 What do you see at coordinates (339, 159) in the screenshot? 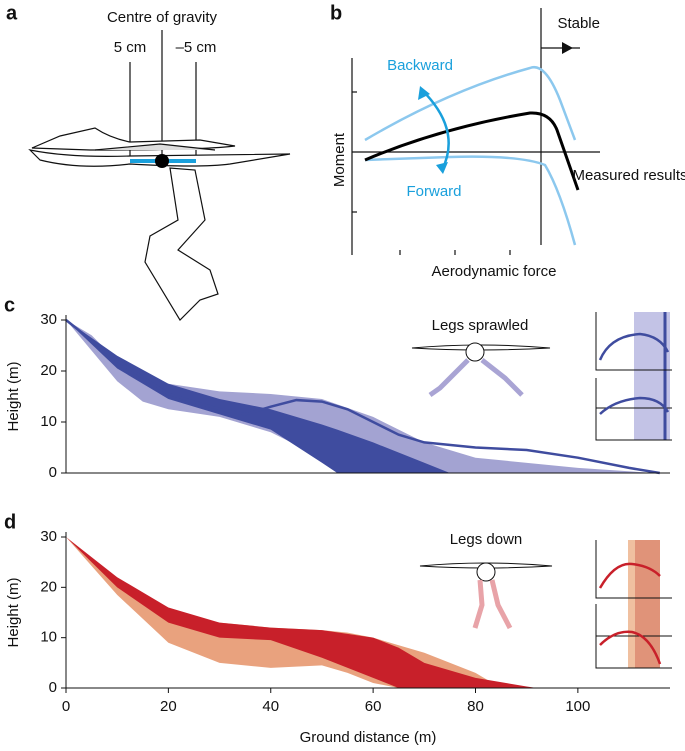
I see `y-label: Moment` at bounding box center [339, 159].